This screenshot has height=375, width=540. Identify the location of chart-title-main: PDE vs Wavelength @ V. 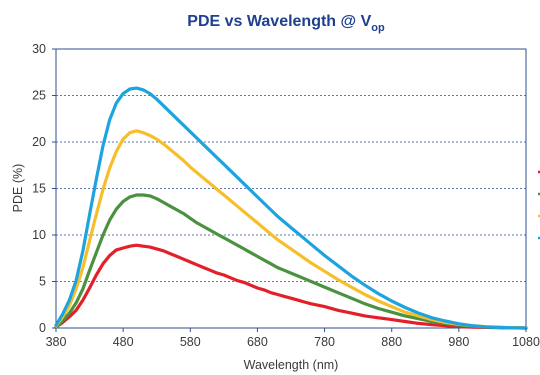
(279, 21).